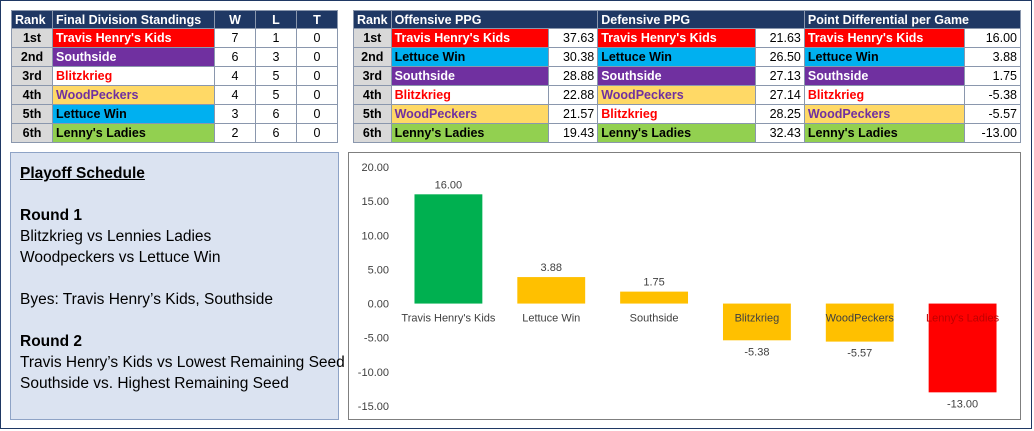 The width and height of the screenshot is (1034, 431). Describe the element at coordinates (779, 57) in the screenshot. I see `def-value-cell: 26.50` at that location.